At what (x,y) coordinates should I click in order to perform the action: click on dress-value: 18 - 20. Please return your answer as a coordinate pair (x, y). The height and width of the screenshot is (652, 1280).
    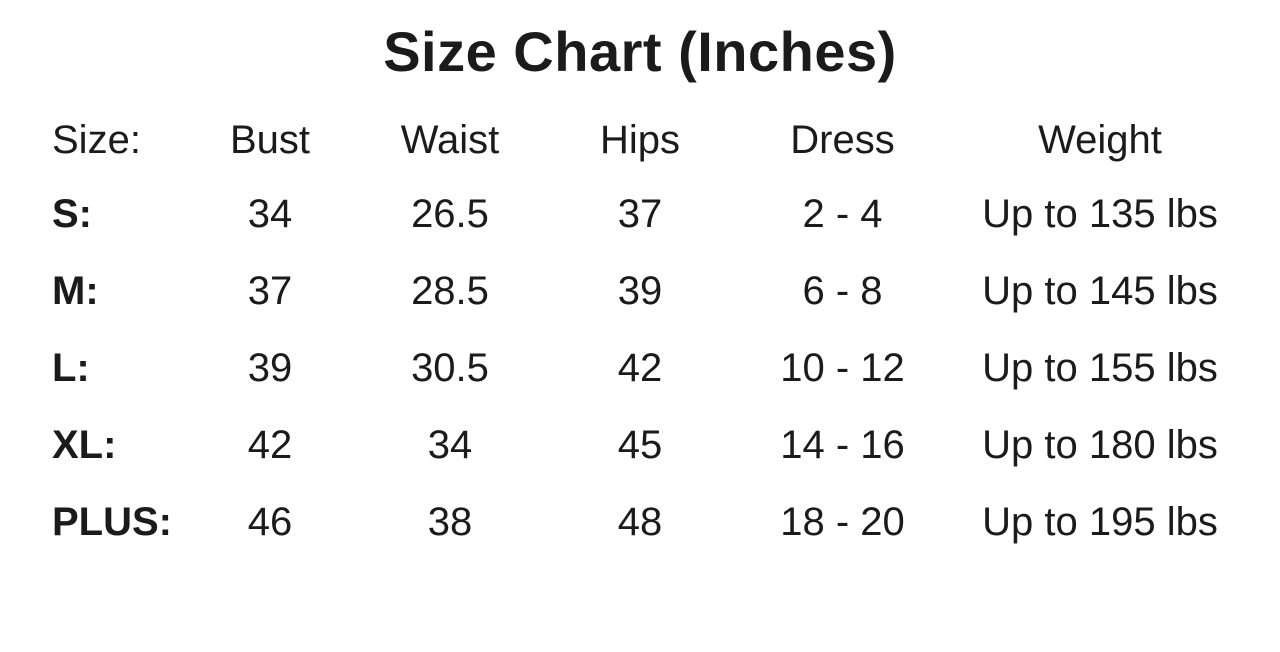
    Looking at the image, I should click on (842, 522).